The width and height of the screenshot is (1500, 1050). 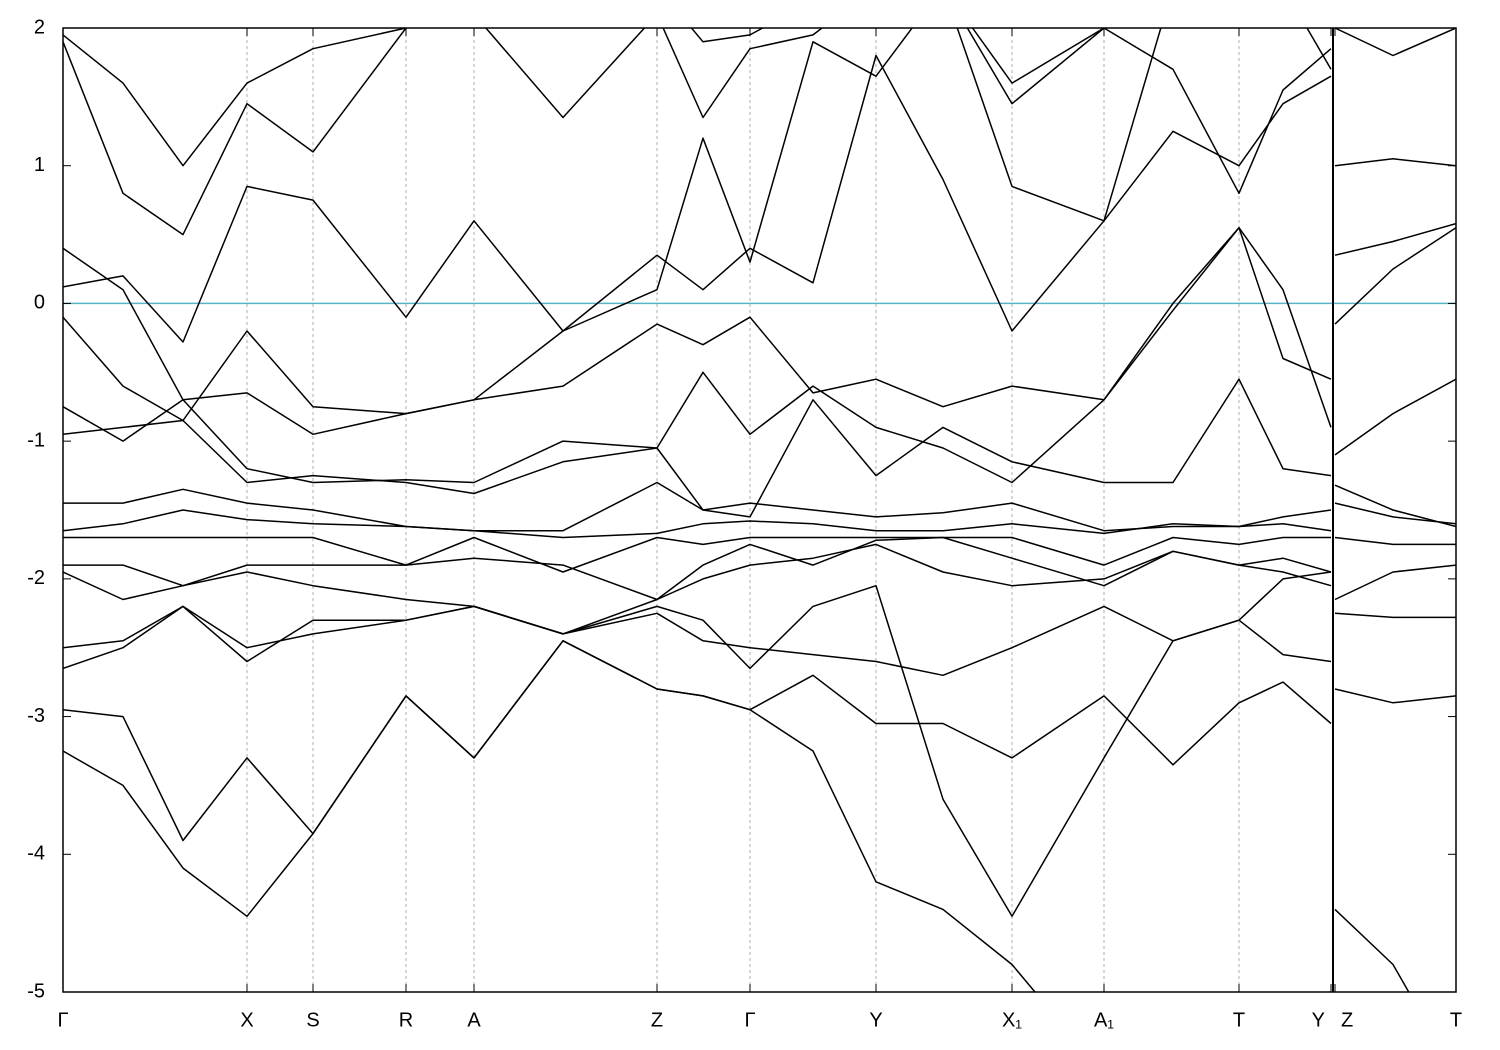 What do you see at coordinates (1104, 1020) in the screenshot?
I see `x-tick-label: A₁` at bounding box center [1104, 1020].